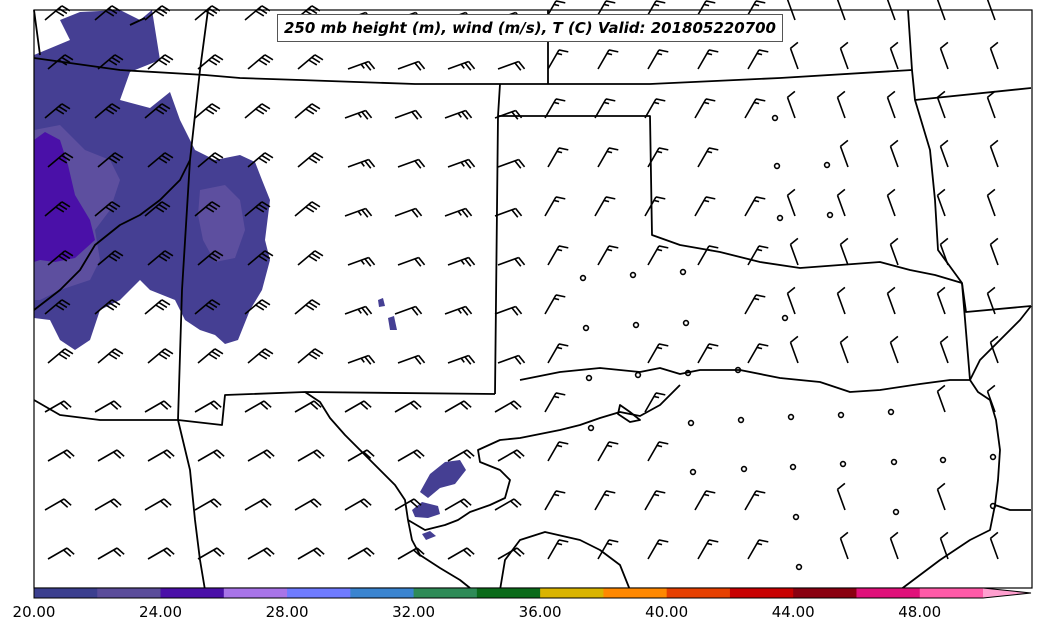  What do you see at coordinates (473, 71) in the screenshot?
I see `colorado-south-boundary` at bounding box center [473, 71].